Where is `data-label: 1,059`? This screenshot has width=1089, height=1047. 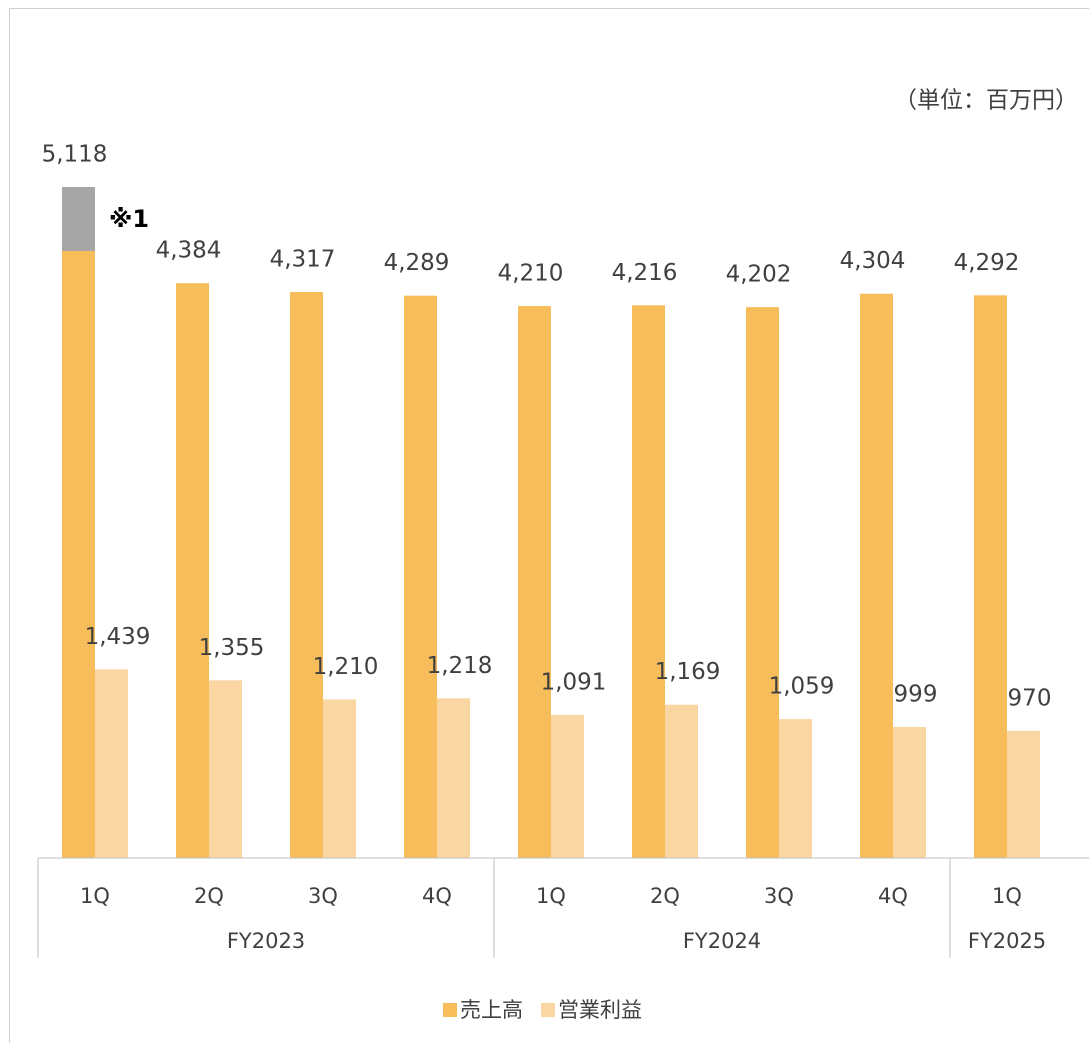 data-label: 1,059 is located at coordinates (802, 687).